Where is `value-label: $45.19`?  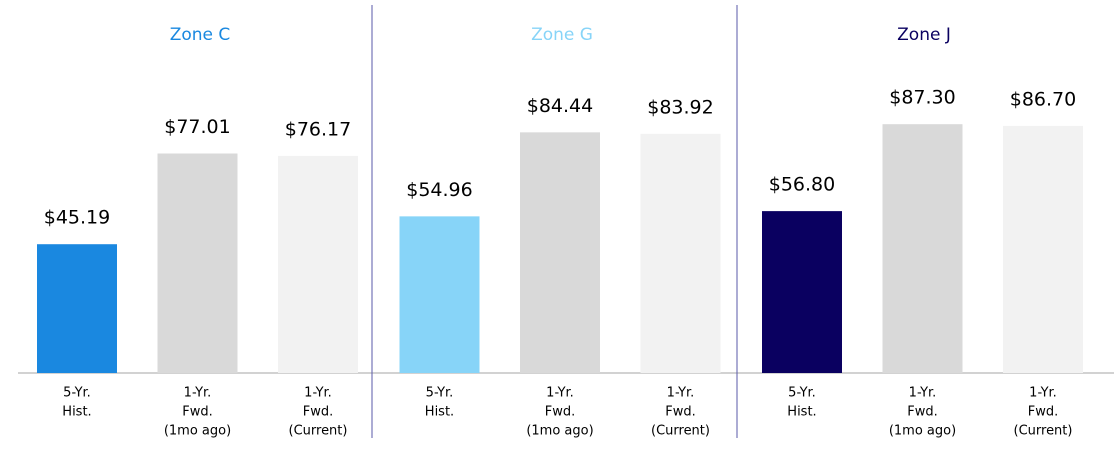 value-label: $45.19 is located at coordinates (77, 218).